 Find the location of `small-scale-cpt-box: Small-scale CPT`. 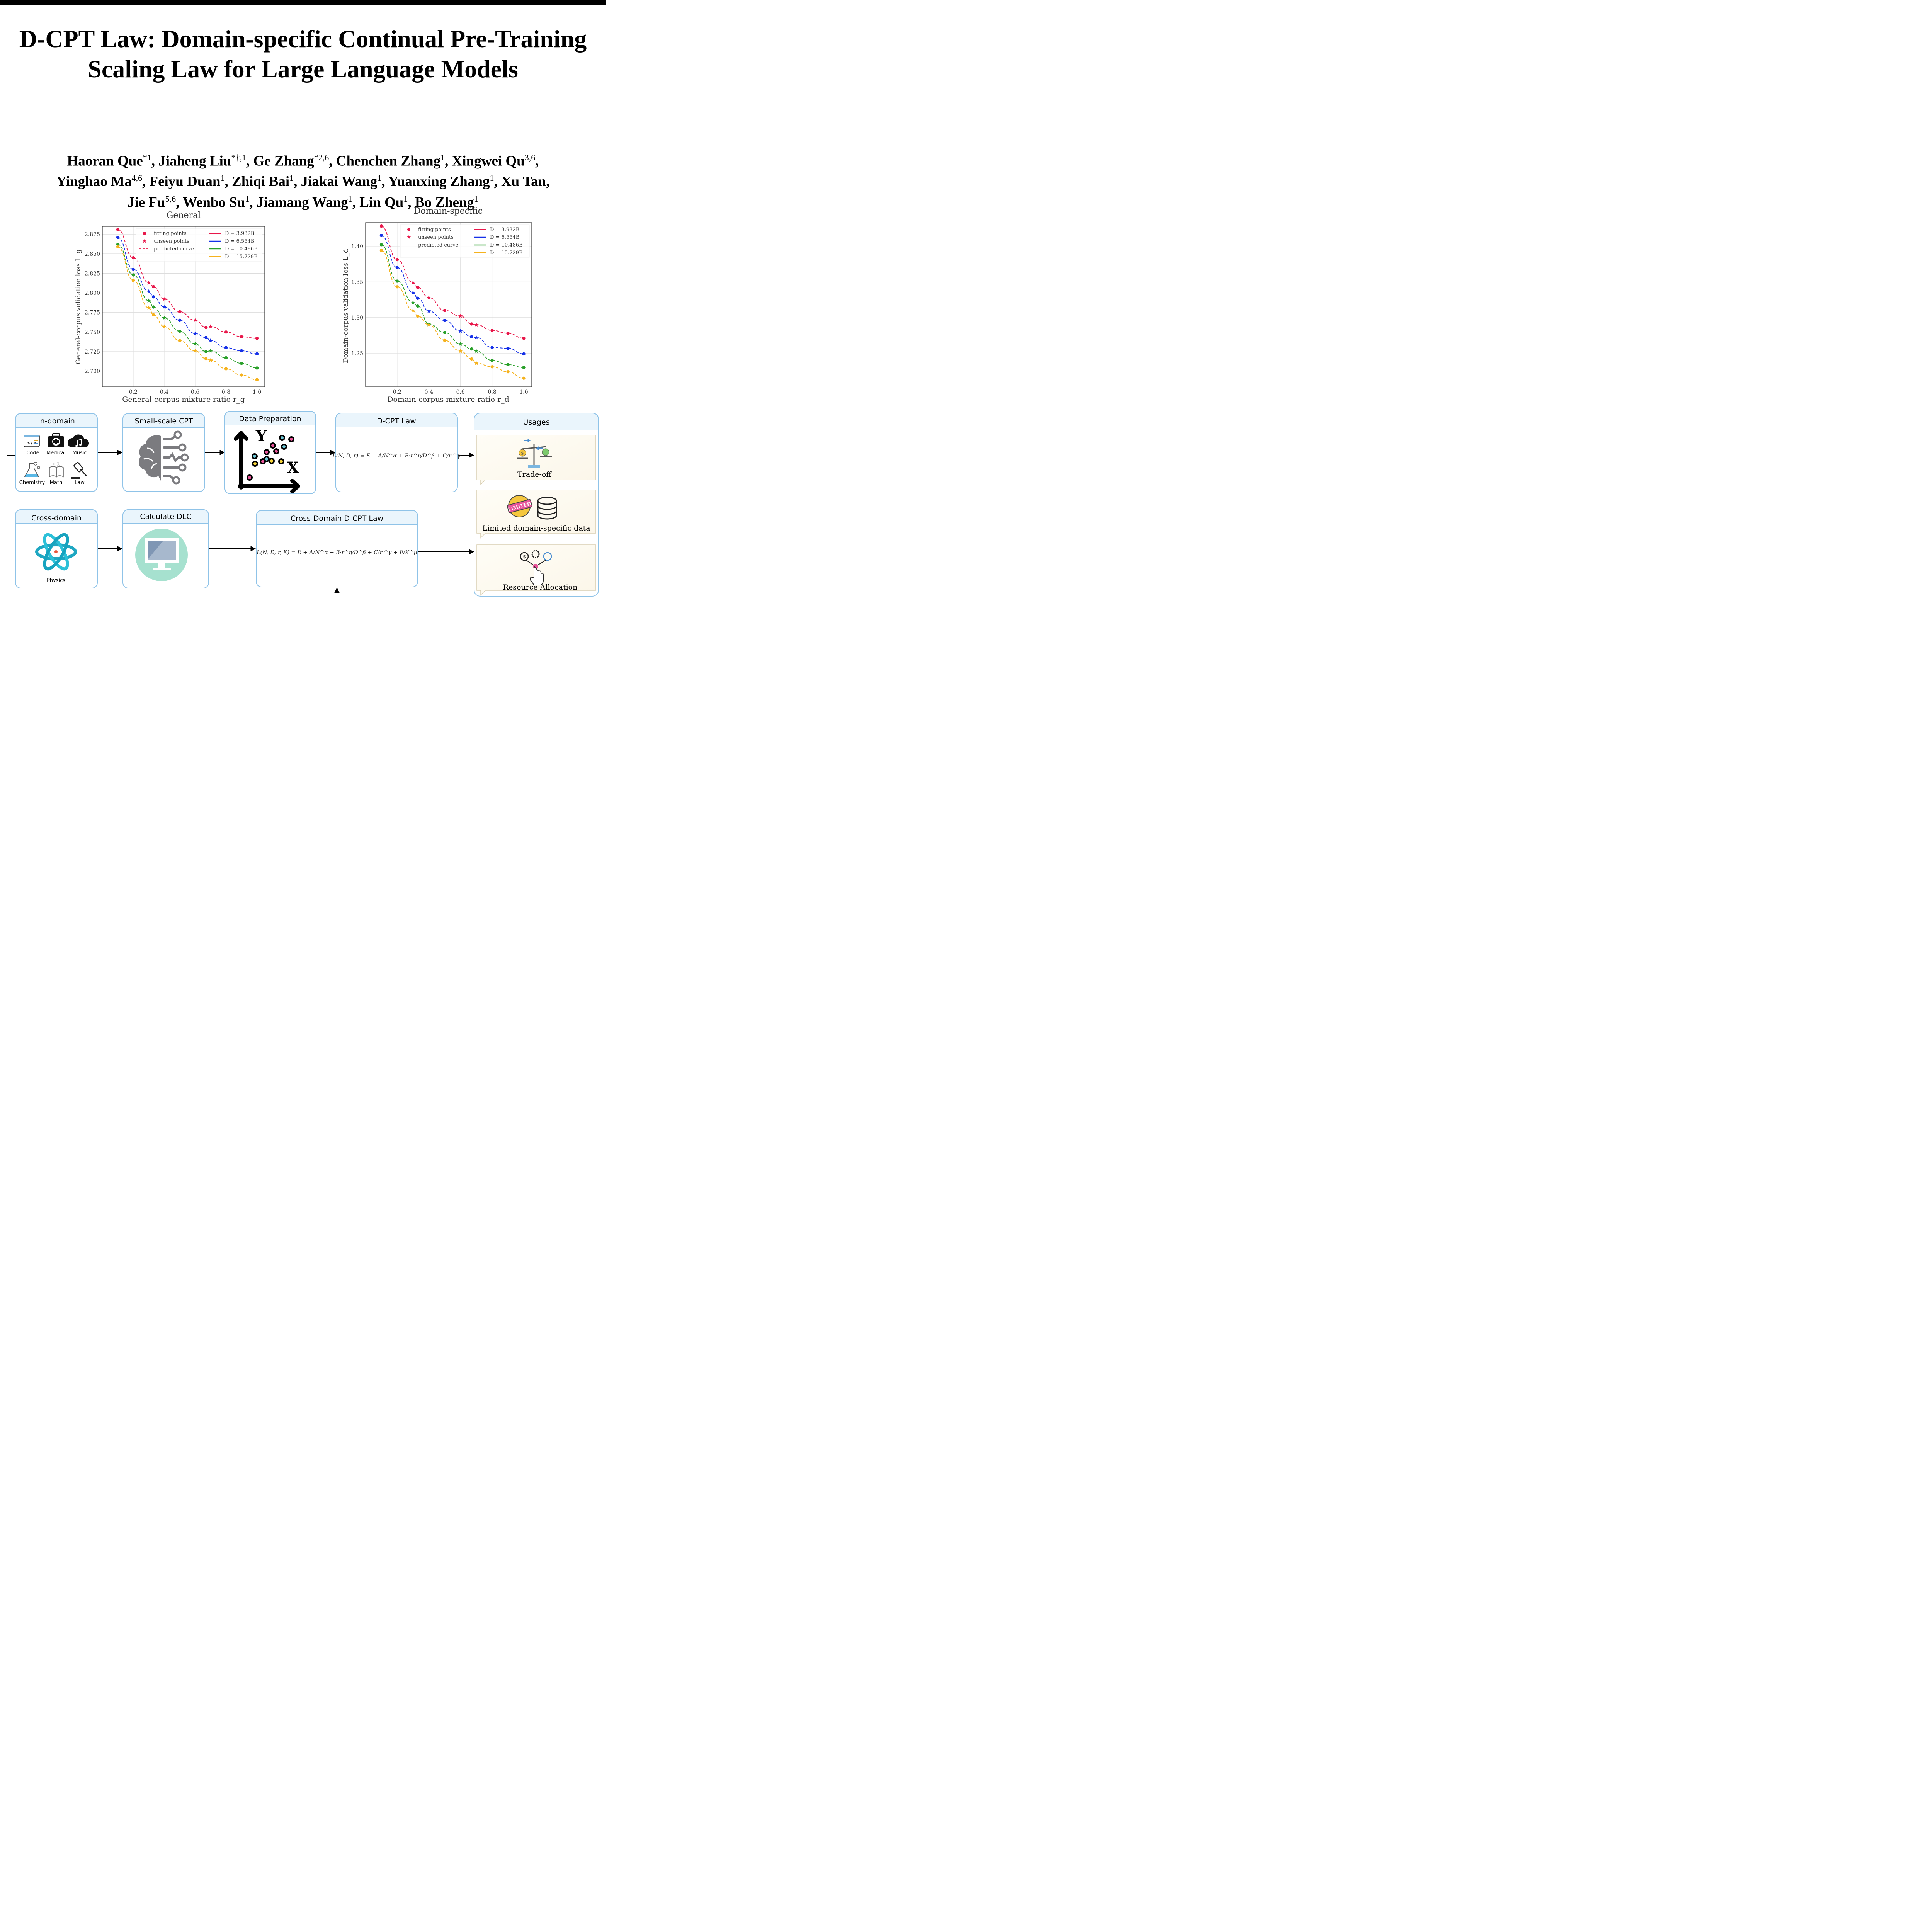

small-scale-cpt-box: Small-scale CPT is located at coordinates (163, 453).